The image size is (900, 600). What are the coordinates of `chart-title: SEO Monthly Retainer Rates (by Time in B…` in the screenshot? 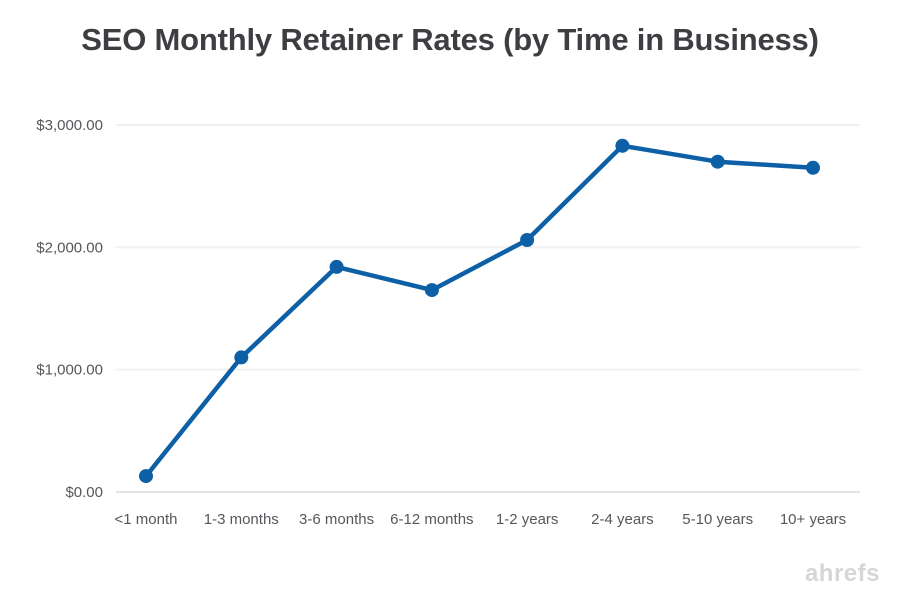 It's located at (450, 39).